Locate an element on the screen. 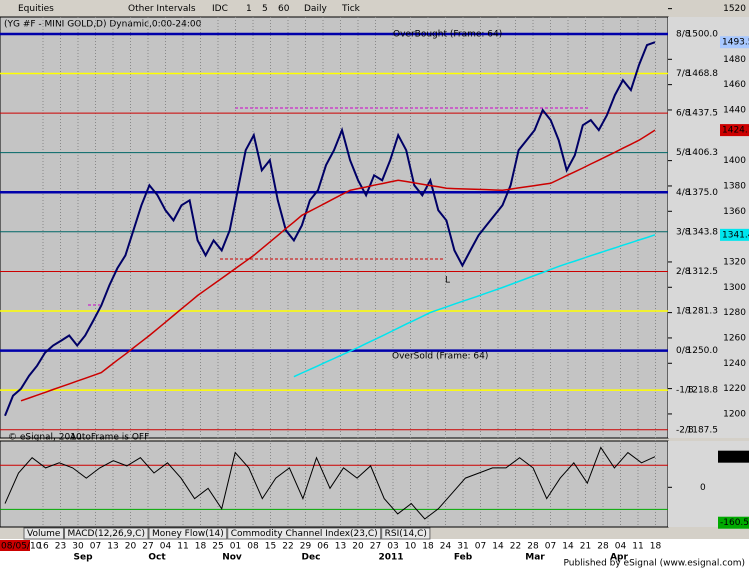 The width and height of the screenshot is (749, 570). level-value: 1250.0 is located at coordinates (703, 351).